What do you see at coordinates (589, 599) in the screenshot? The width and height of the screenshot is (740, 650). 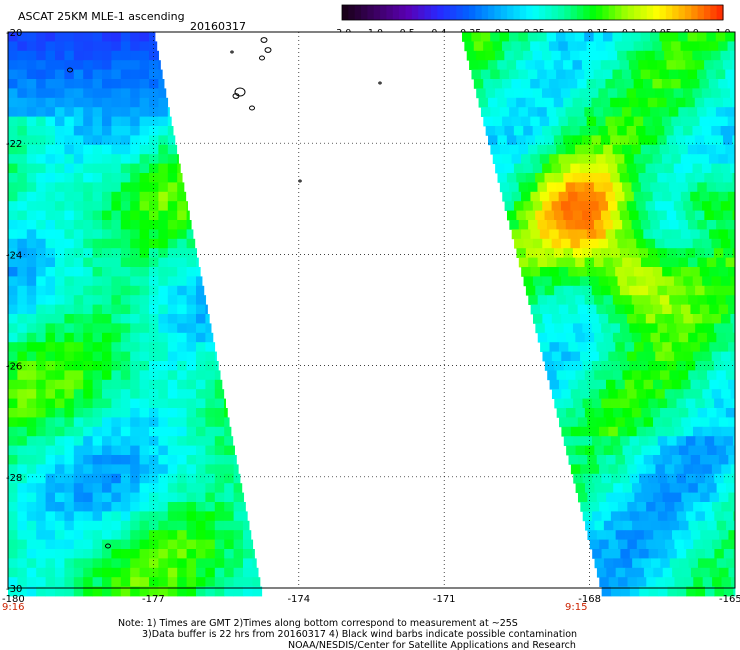 I see `longitude-label: -168` at bounding box center [589, 599].